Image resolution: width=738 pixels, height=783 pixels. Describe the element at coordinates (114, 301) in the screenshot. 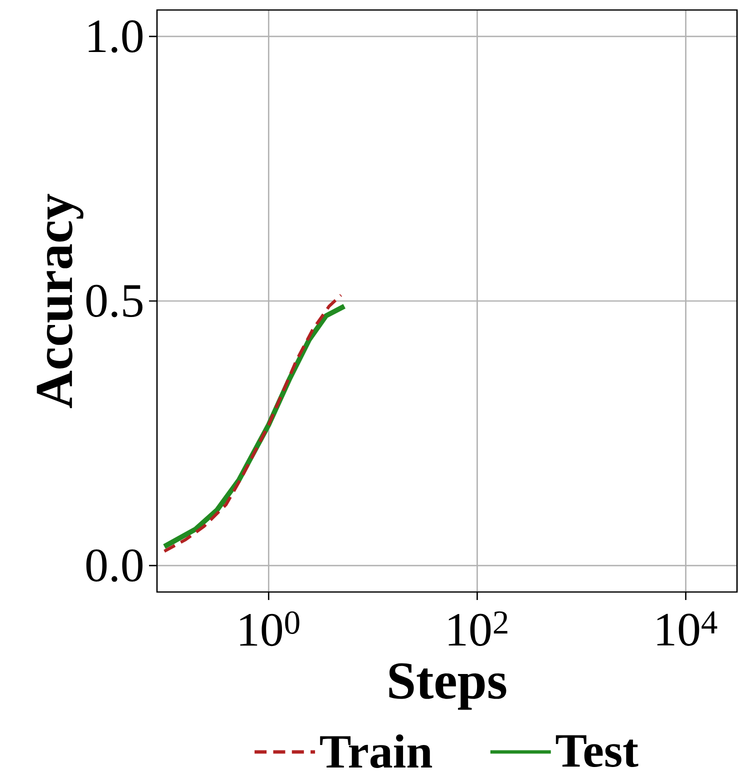

I see `y-tick-label: 0.5` at that location.